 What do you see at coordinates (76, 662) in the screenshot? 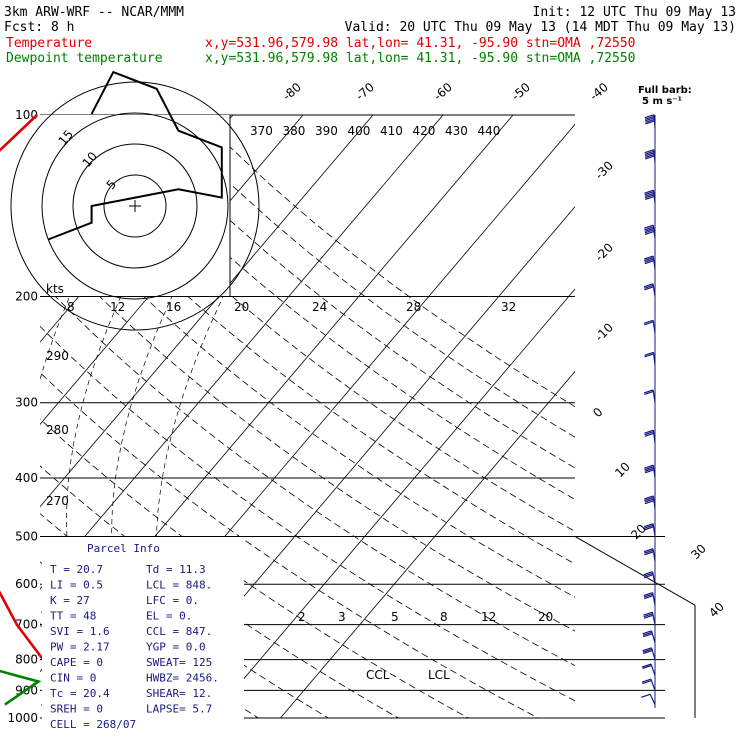
I see `parcel-field: CAPE = 0` at bounding box center [76, 662].